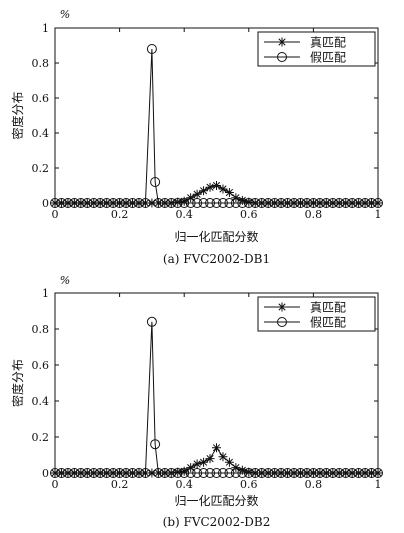 Image resolution: width=404 pixels, height=533 pixels. I want to click on y-tick-label-0-3: 0.6, so click(41, 98).